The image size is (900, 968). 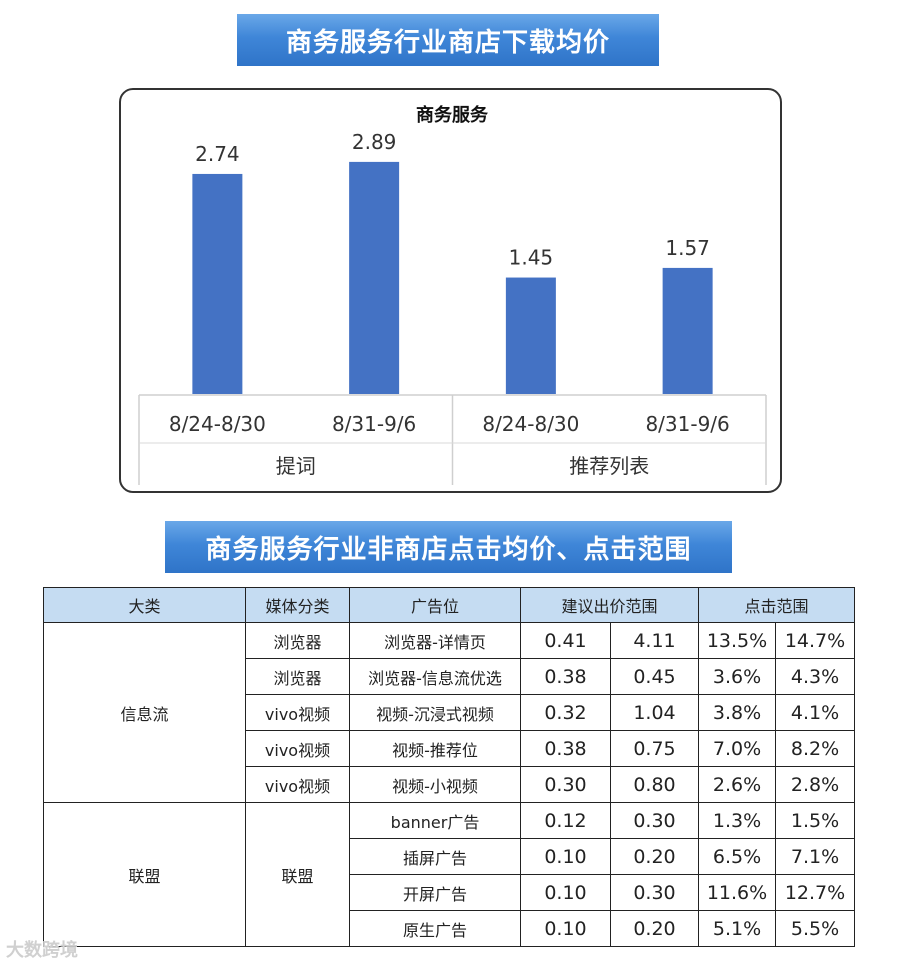 What do you see at coordinates (448, 547) in the screenshot?
I see `table-section-title: 商务服务行业非商店点击均价、点击范围` at bounding box center [448, 547].